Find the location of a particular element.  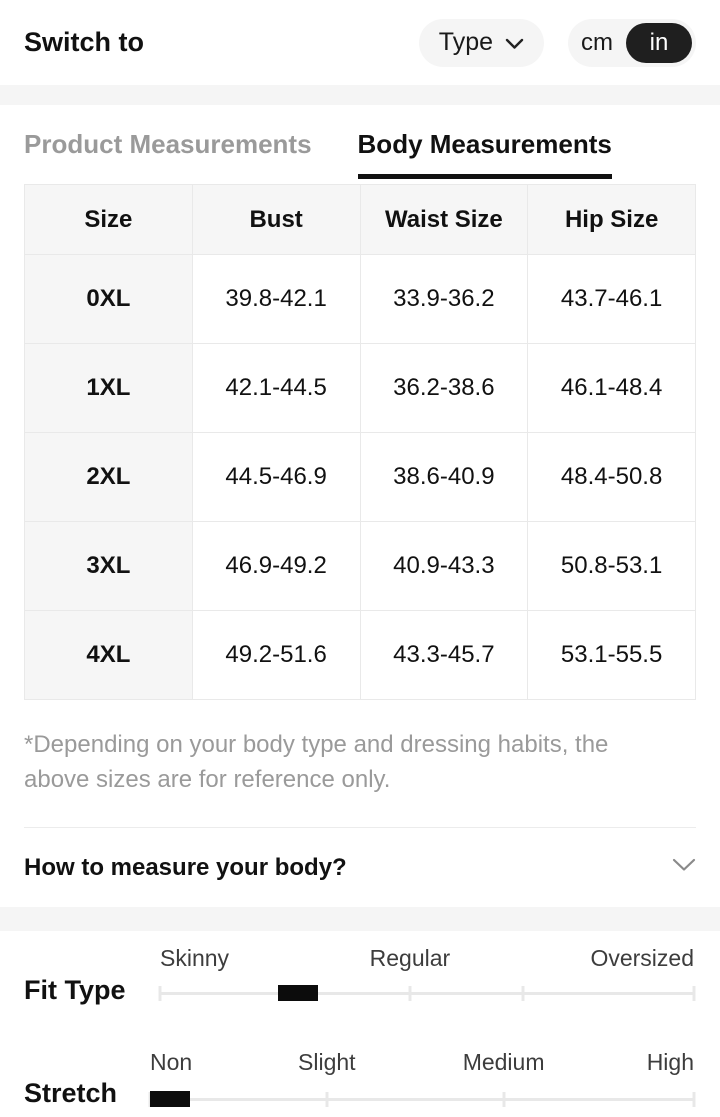

top-bar-controls: Type cm in is located at coordinates (557, 42).